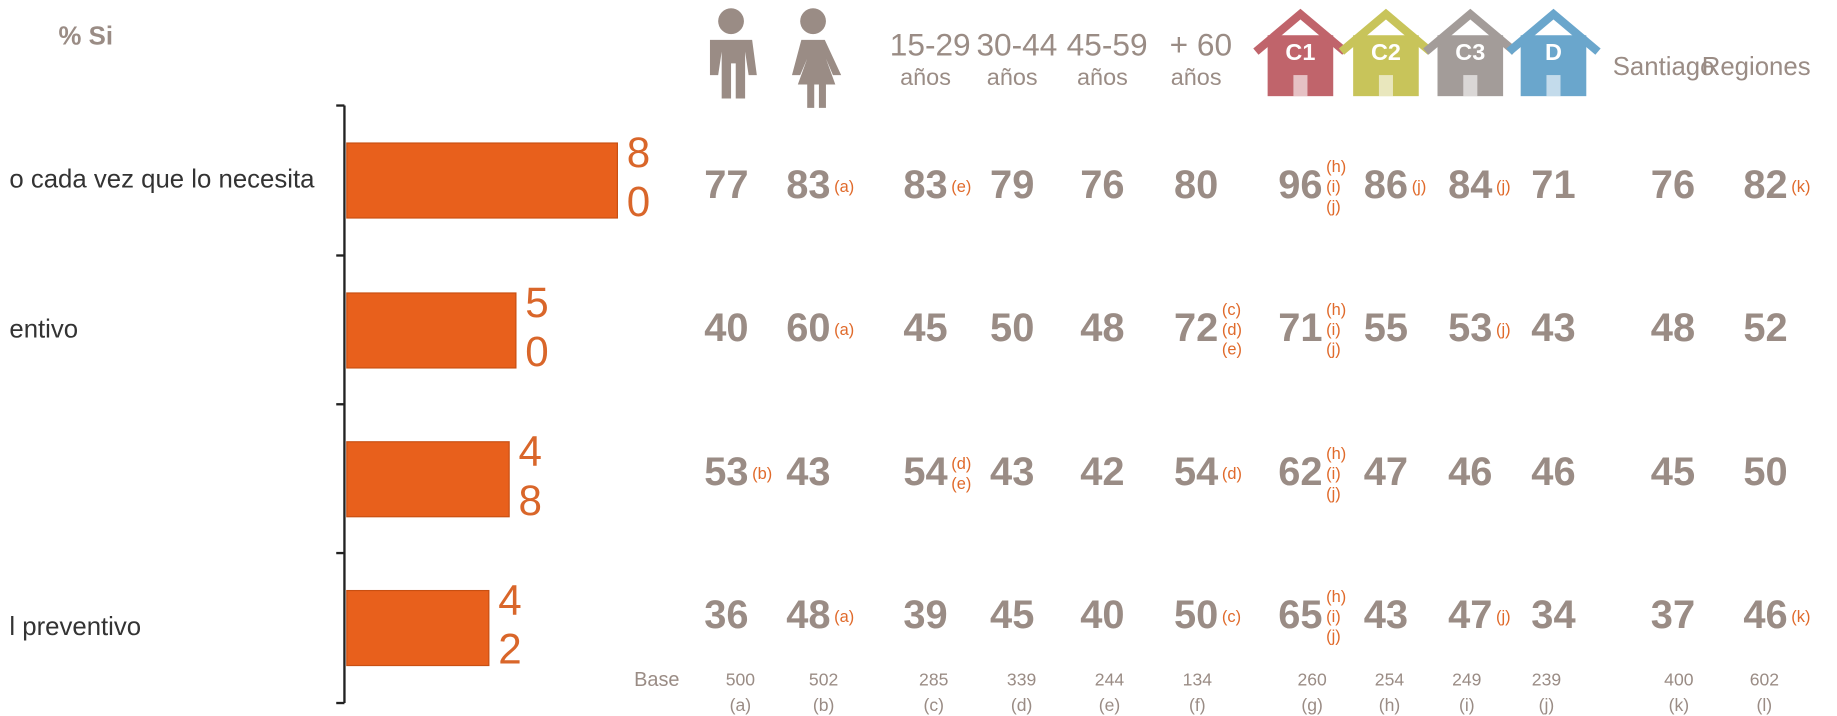 This screenshot has height=716, width=1837. I want to click on base-letter: (g), so click(1311, 705).